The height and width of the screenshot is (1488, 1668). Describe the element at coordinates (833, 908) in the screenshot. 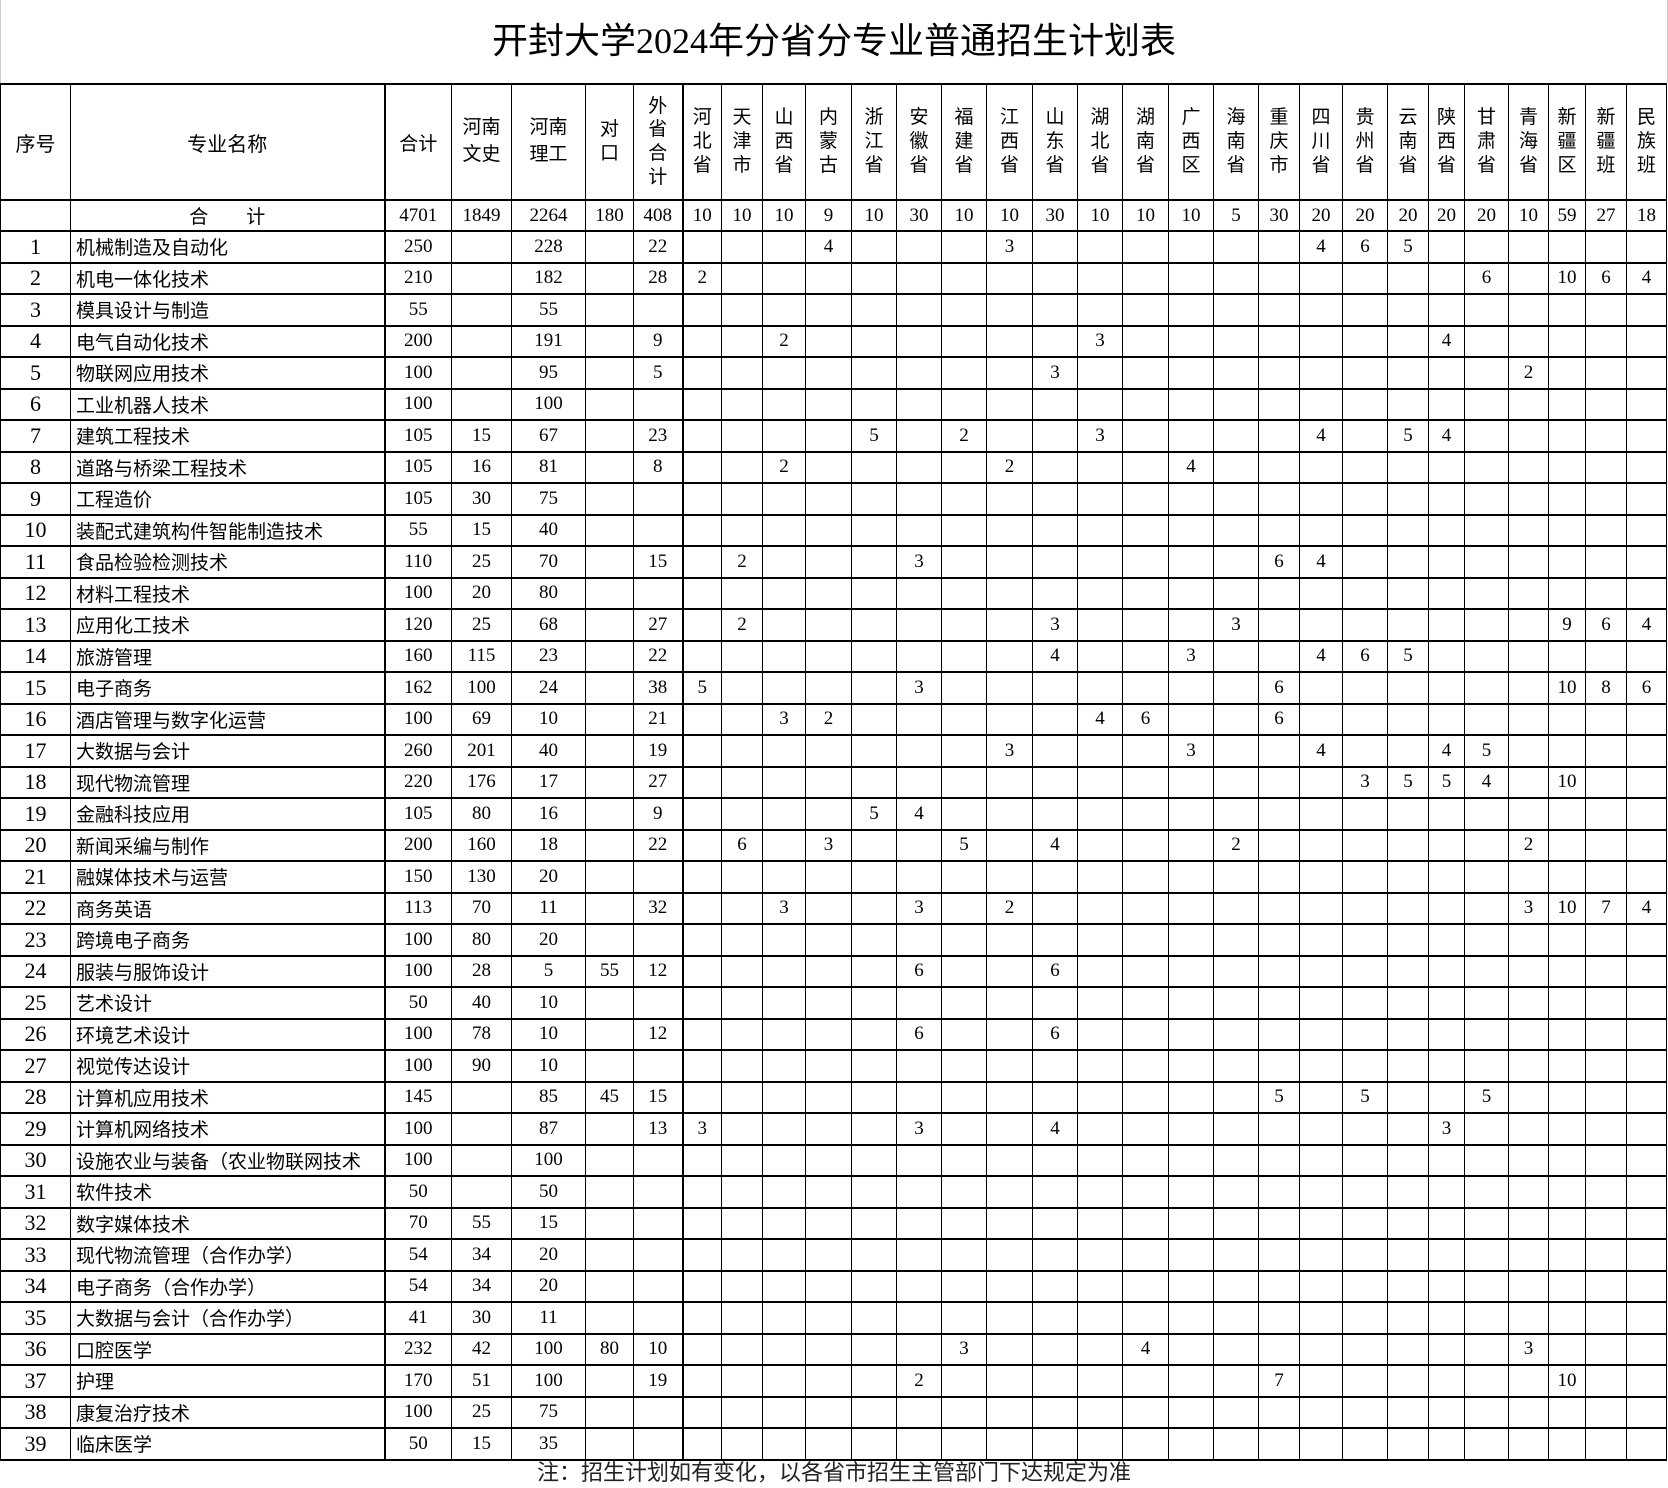

I see `table-row: 22 商务英语 113 70 11 32 3 3 2 3 10 7 4` at that location.